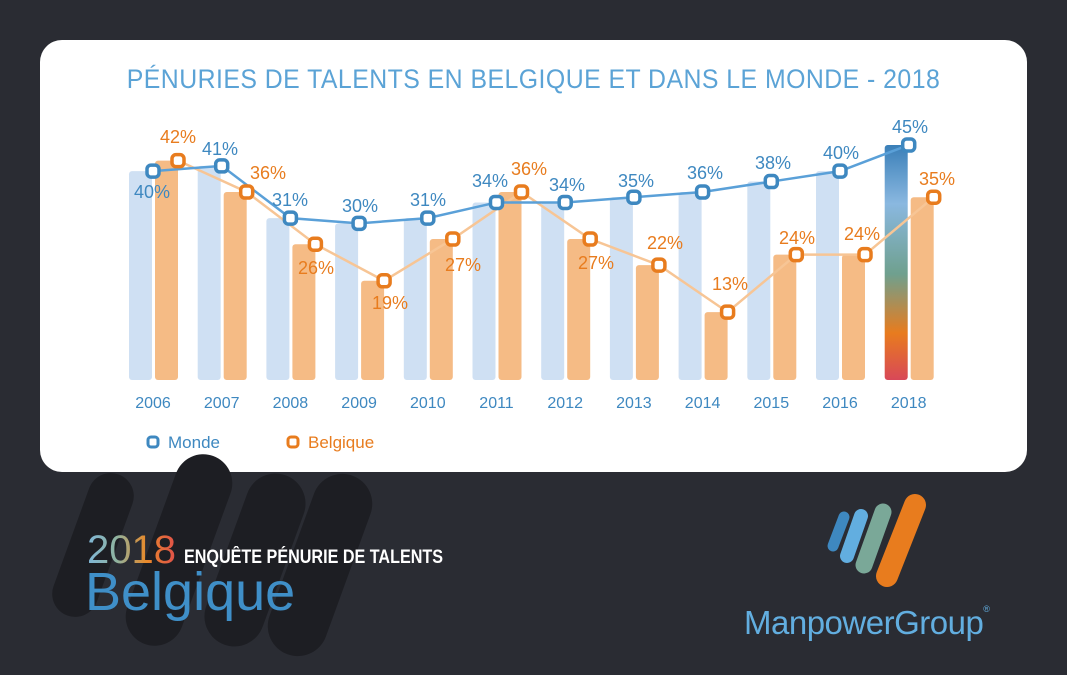  I want to click on legend-label-belgique: Belgique, so click(341, 442).